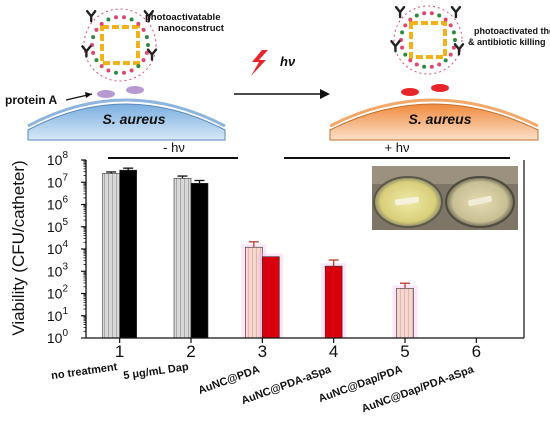 This screenshot has height=432, width=550. I want to click on x-tick-label: 1, so click(119, 351).